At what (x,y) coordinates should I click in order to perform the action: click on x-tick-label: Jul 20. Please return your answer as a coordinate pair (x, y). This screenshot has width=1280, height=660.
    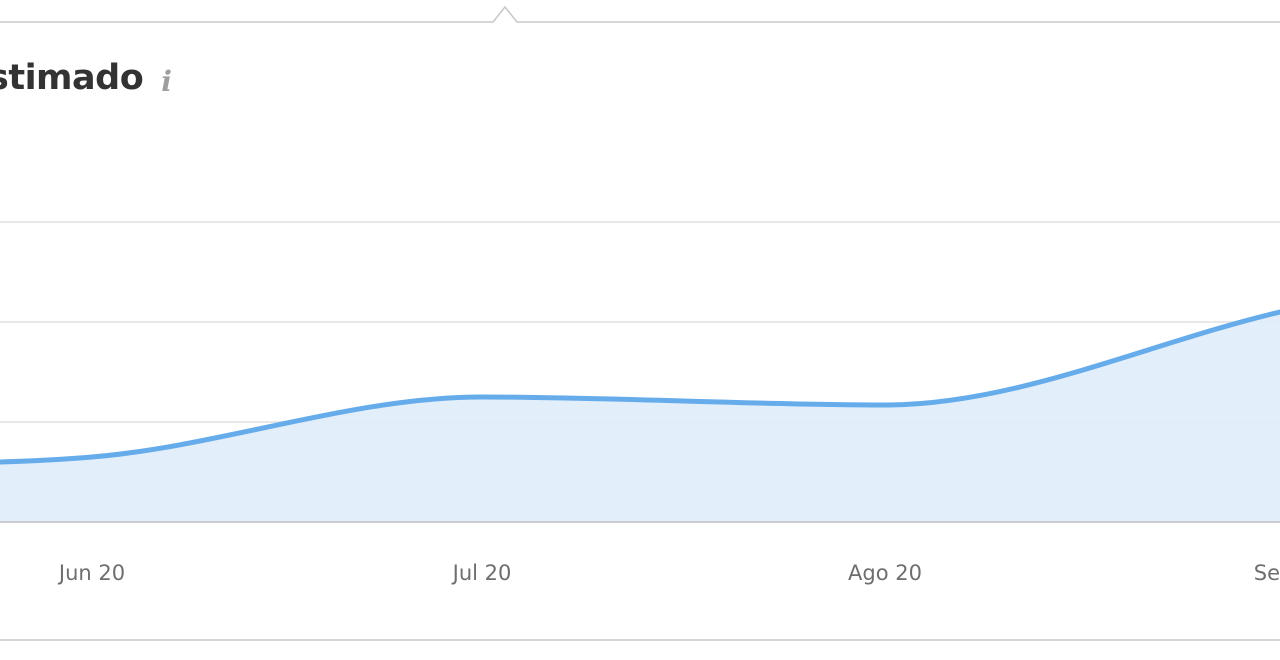
    Looking at the image, I should click on (481, 573).